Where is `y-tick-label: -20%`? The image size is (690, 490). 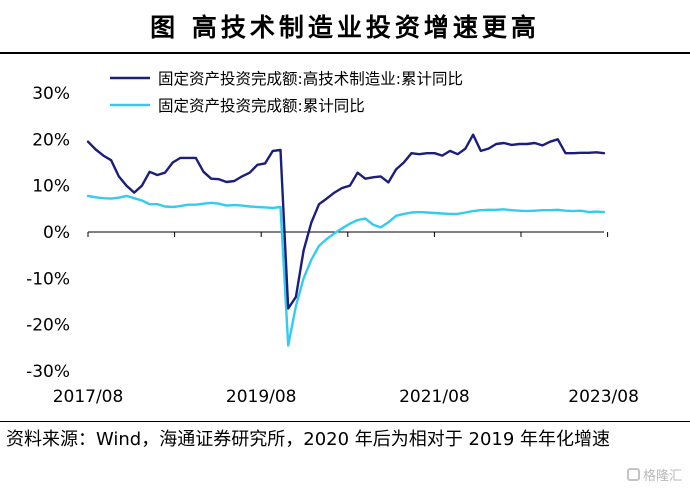 y-tick-label: -20% is located at coordinates (48, 326).